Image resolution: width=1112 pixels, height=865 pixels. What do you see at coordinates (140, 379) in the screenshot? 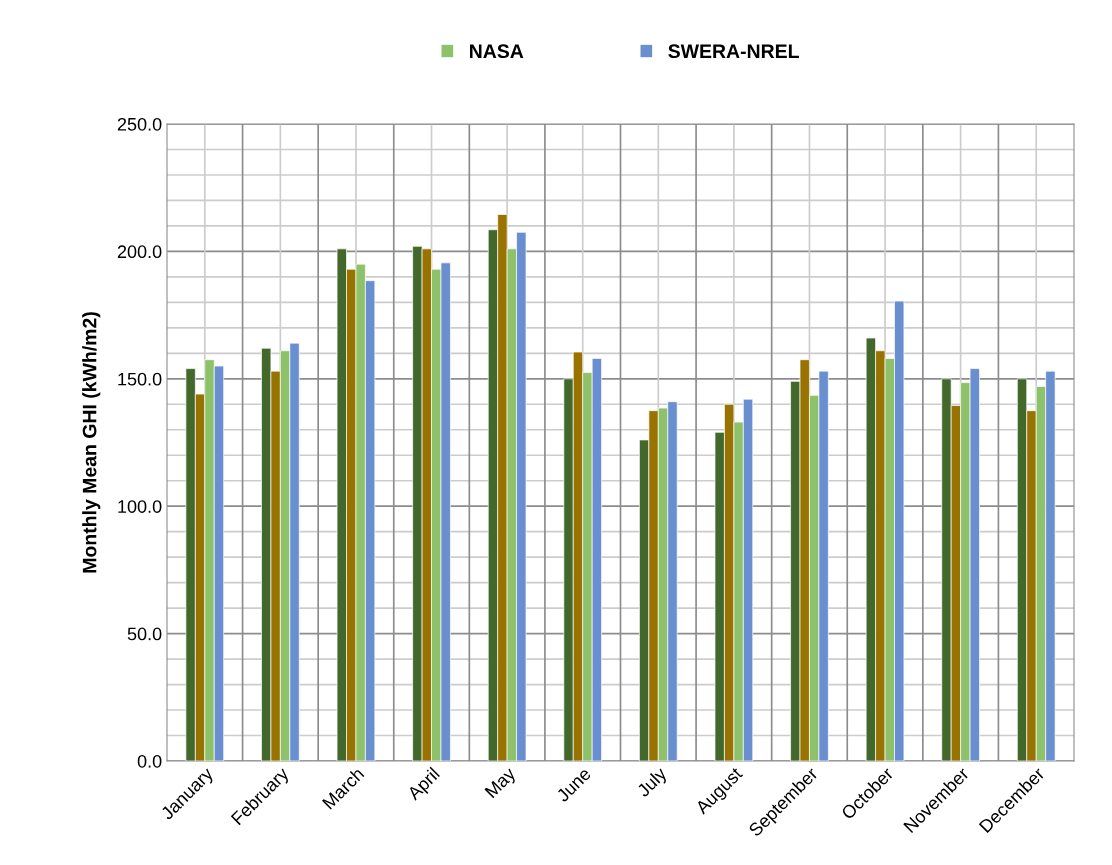
I see `y-tick-label: 150.0` at bounding box center [140, 379].